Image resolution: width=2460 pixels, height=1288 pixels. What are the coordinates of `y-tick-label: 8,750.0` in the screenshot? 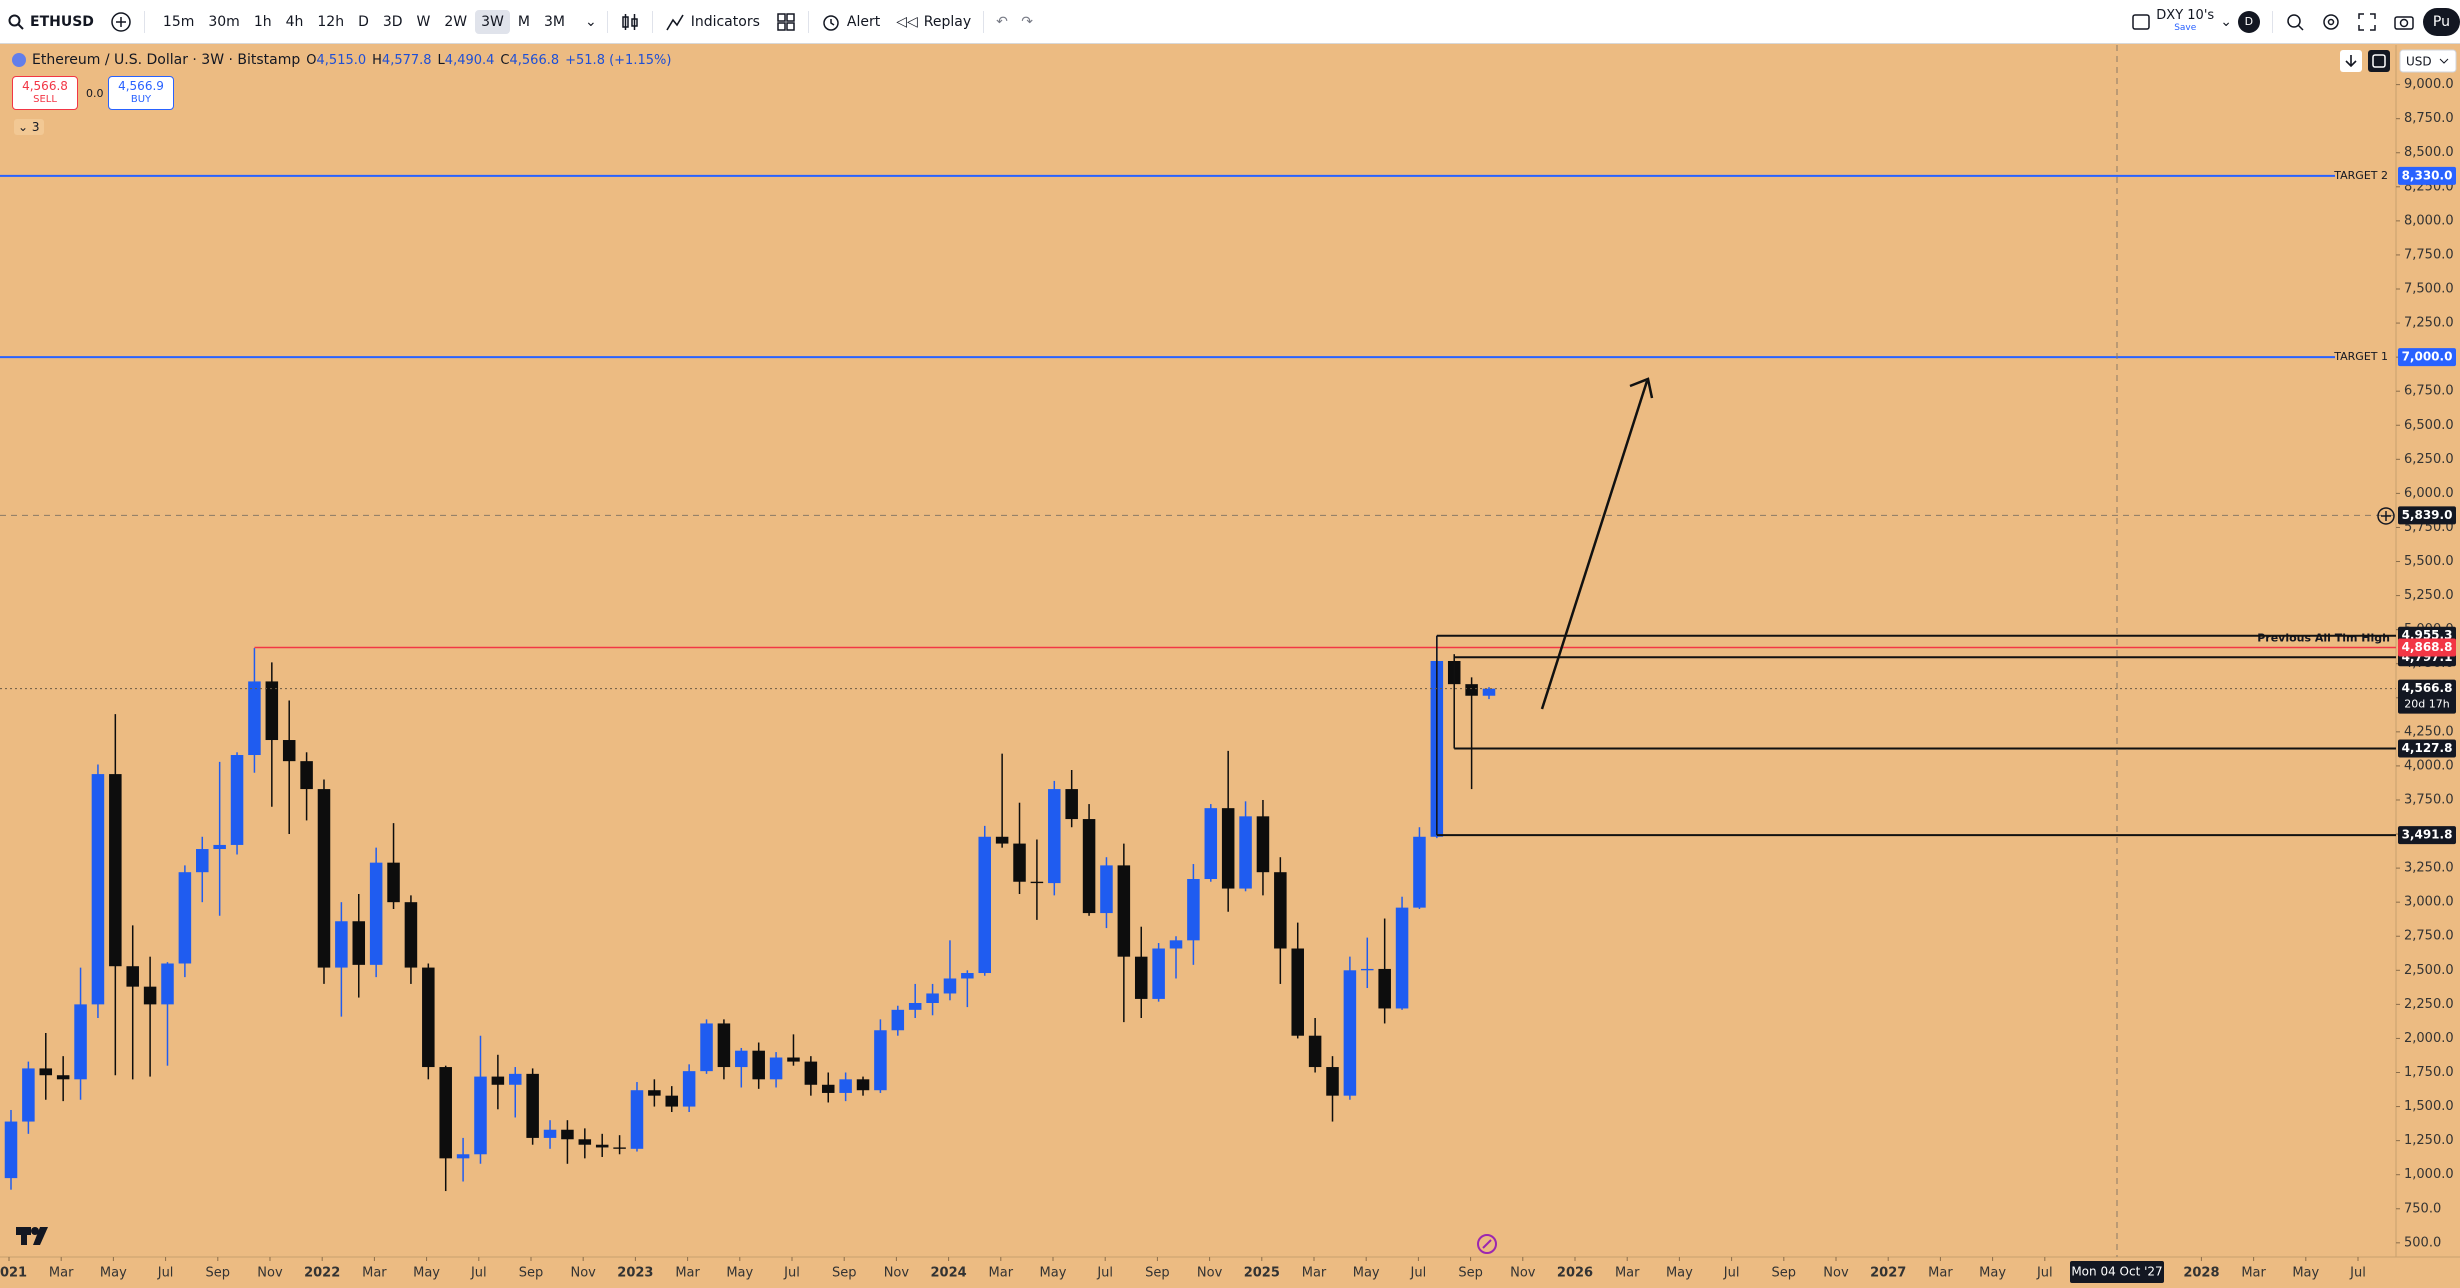 It's located at (2429, 118).